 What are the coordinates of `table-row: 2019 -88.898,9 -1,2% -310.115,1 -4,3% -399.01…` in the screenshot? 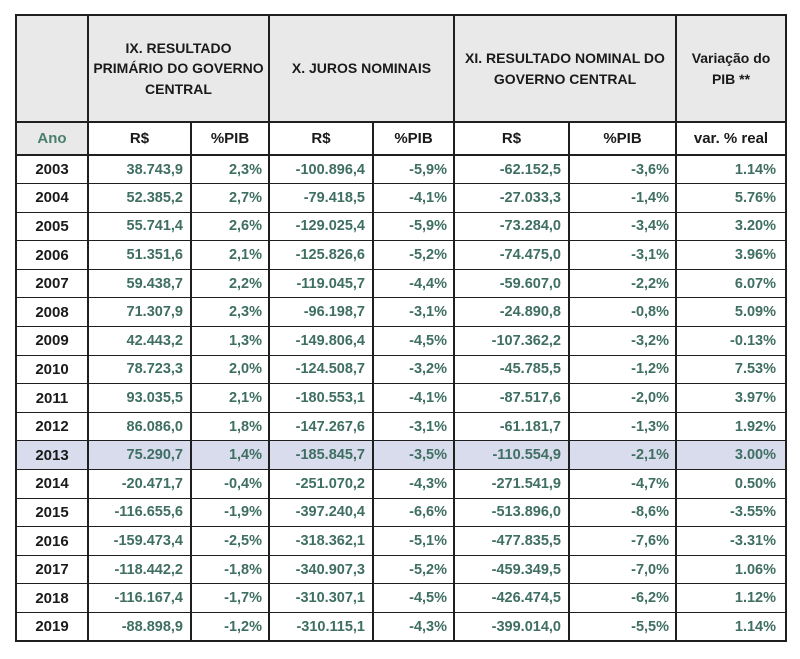 It's located at (401, 627).